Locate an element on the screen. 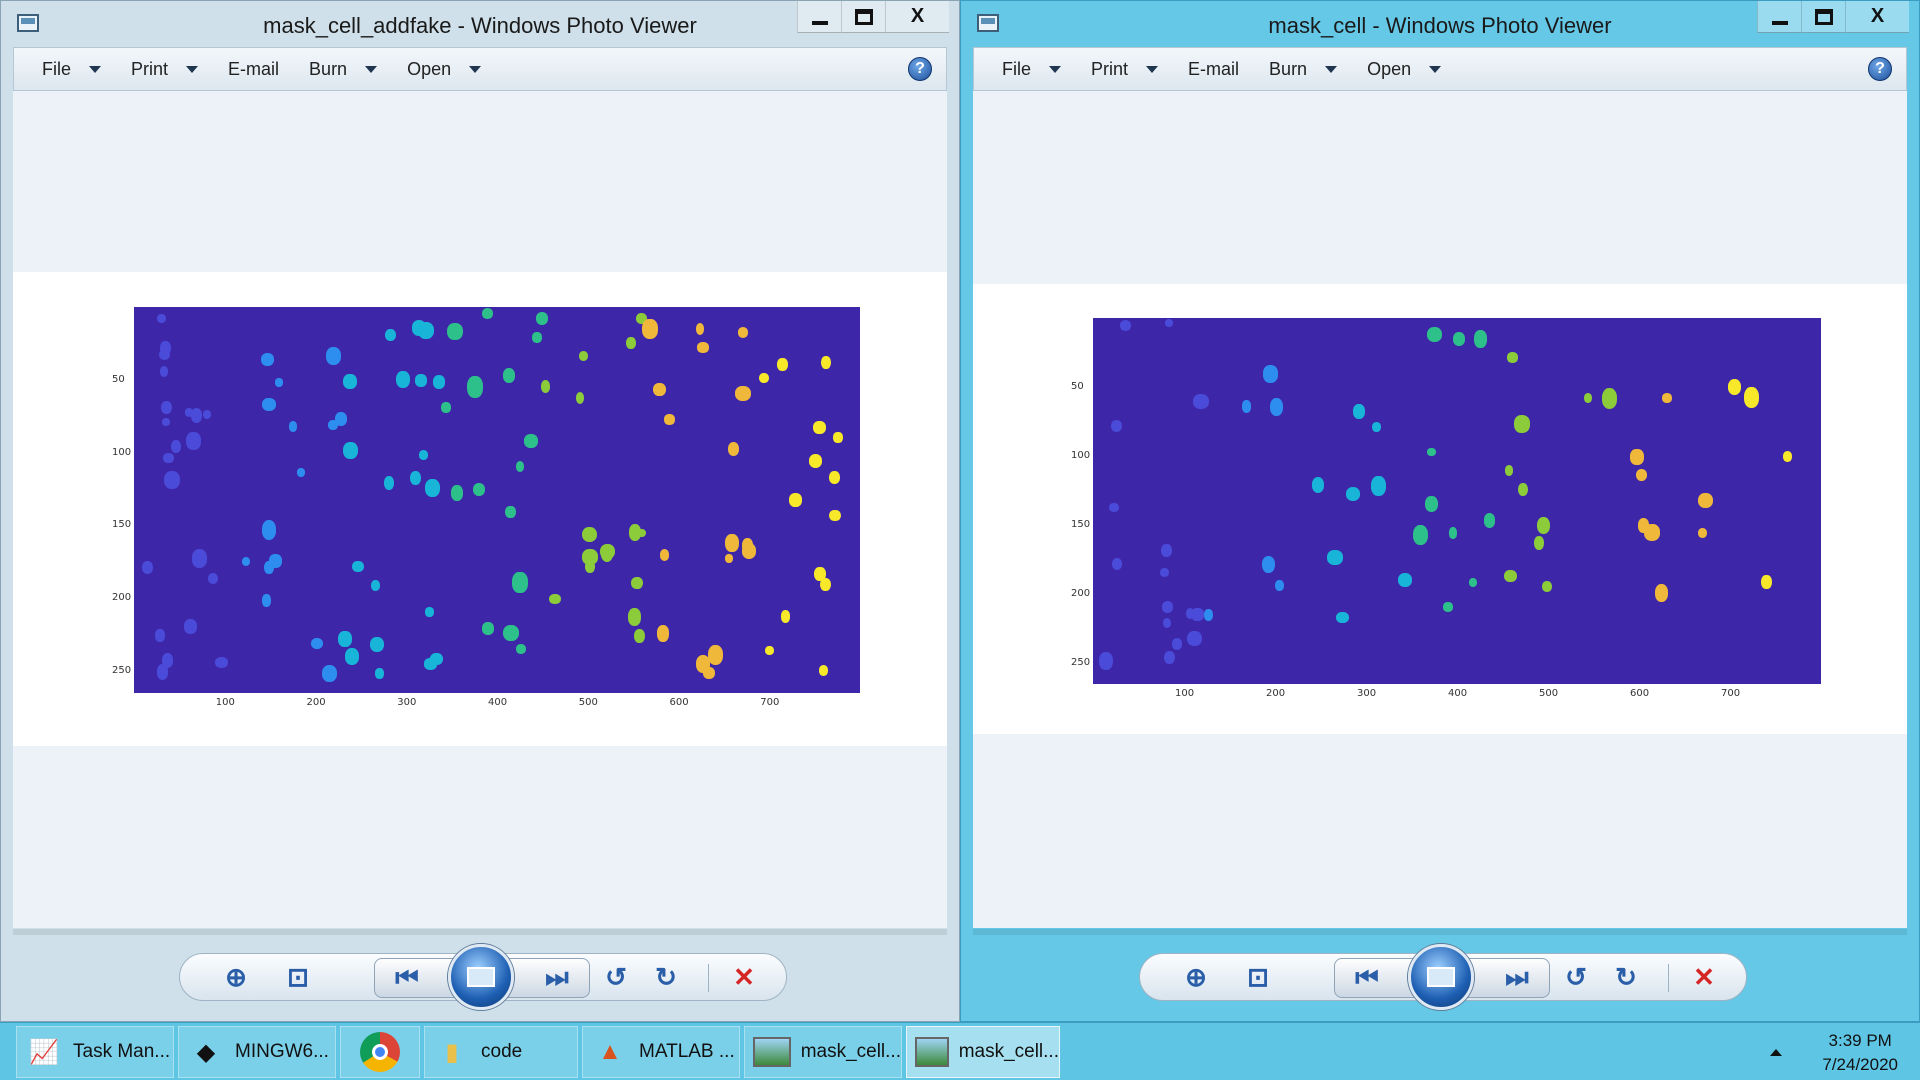 The height and width of the screenshot is (1080, 1920). taskbar-item-code-folder: ▮ code is located at coordinates (501, 1052).